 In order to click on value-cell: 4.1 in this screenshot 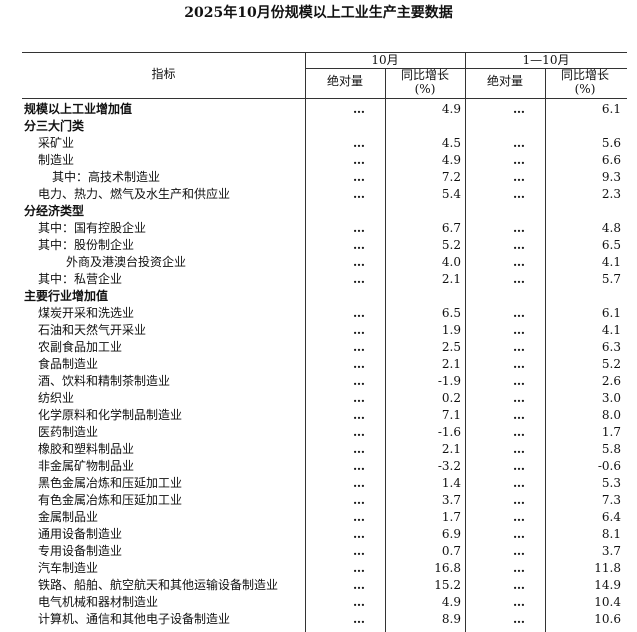, I will do `click(611, 330)`.